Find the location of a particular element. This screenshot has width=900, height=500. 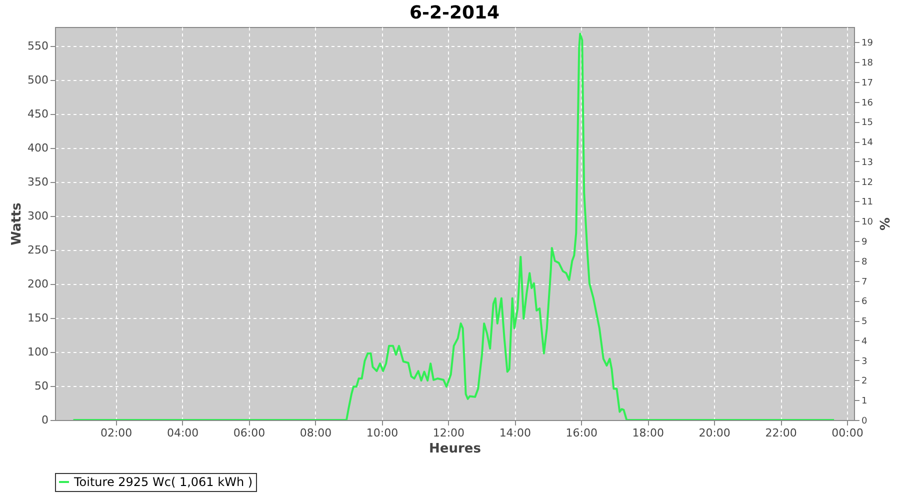

x-tick-label: 16:00 is located at coordinates (582, 433).